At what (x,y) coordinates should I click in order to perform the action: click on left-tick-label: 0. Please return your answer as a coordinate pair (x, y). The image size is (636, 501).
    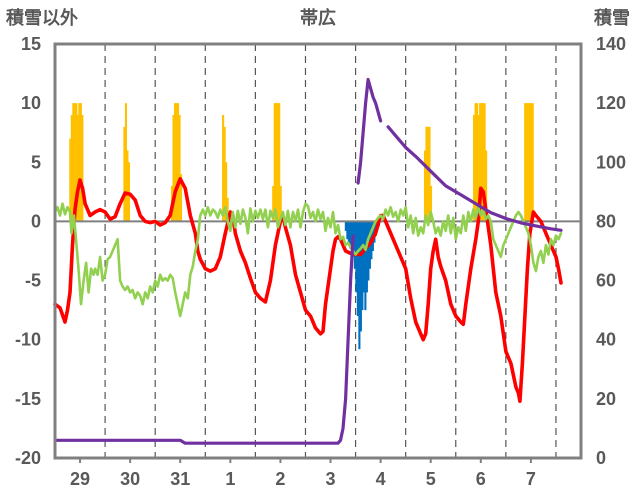
    Looking at the image, I should click on (36, 221).